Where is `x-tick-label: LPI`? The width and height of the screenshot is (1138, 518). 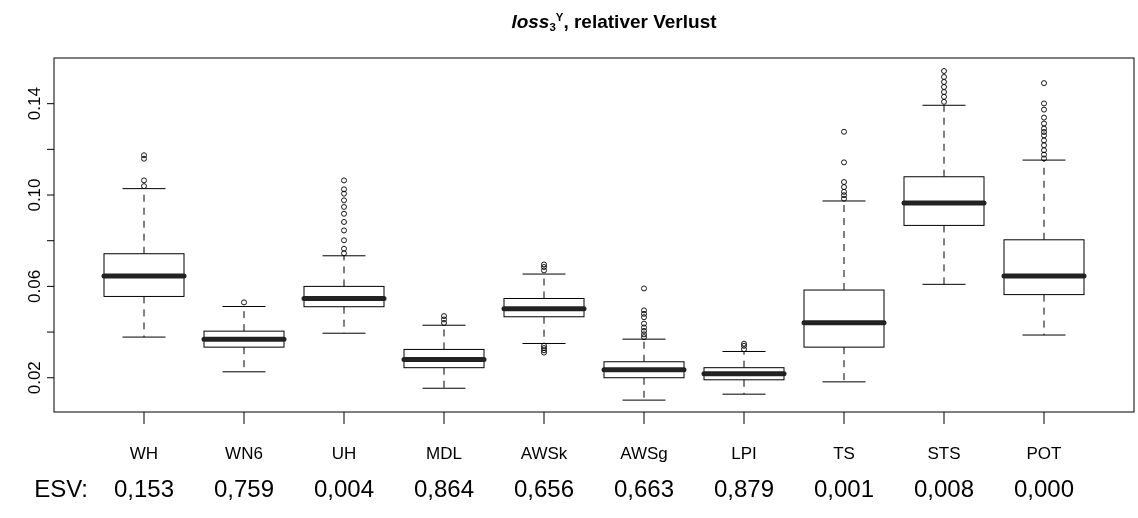 x-tick-label: LPI is located at coordinates (744, 453).